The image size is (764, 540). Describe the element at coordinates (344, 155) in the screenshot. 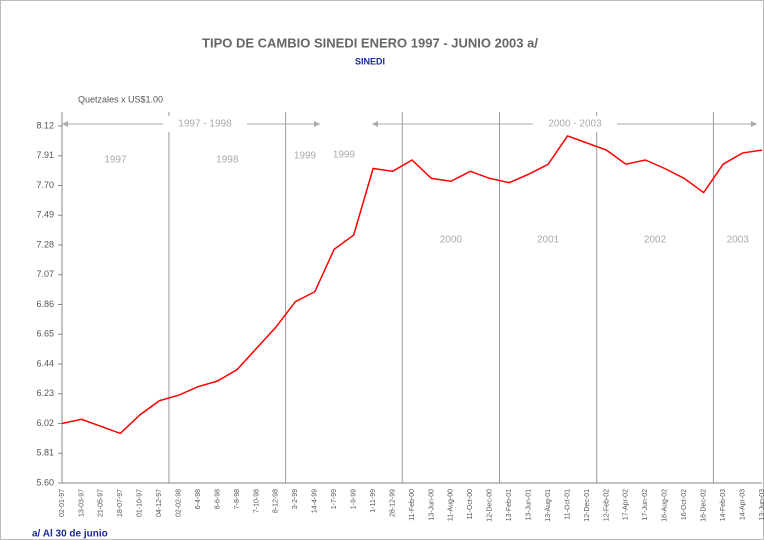

I see `year-label: 1999` at that location.